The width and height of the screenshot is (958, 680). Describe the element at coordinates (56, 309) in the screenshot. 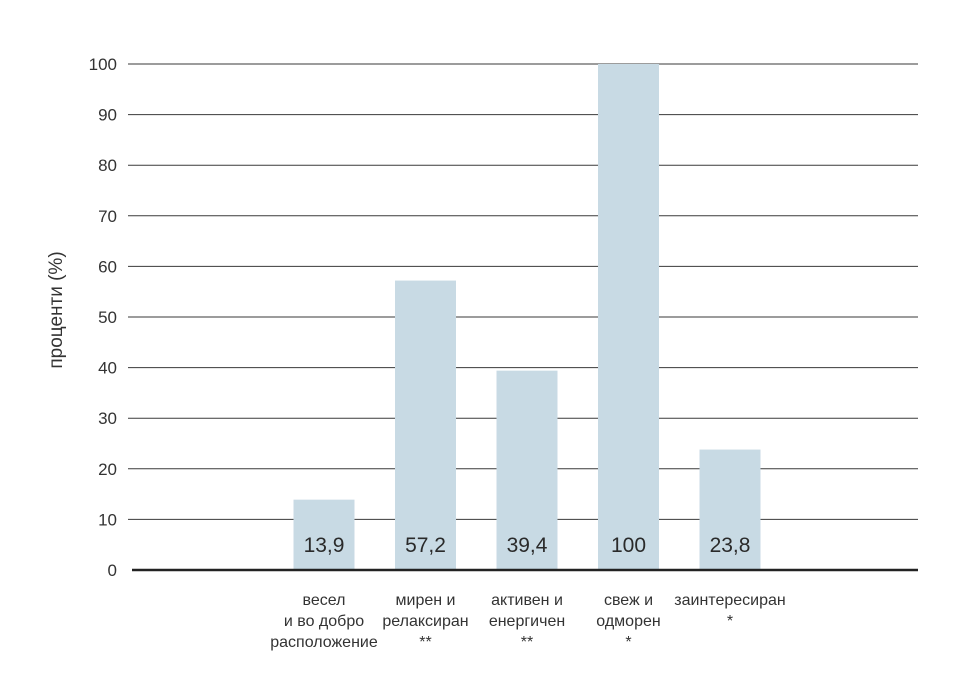

I see `y-axis-label: проценти (%)` at that location.